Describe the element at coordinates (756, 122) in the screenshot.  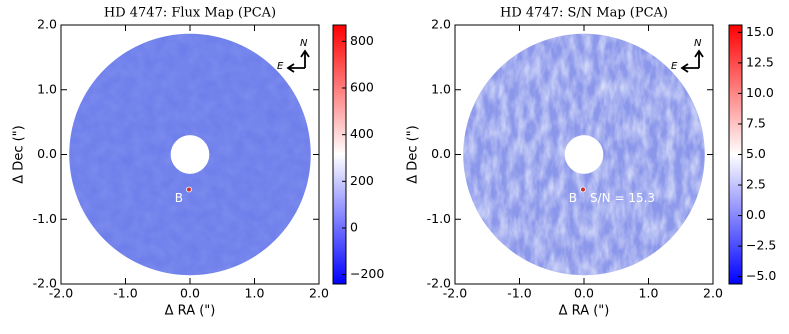
I see `colorbar-tick-label: 7.5` at that location.